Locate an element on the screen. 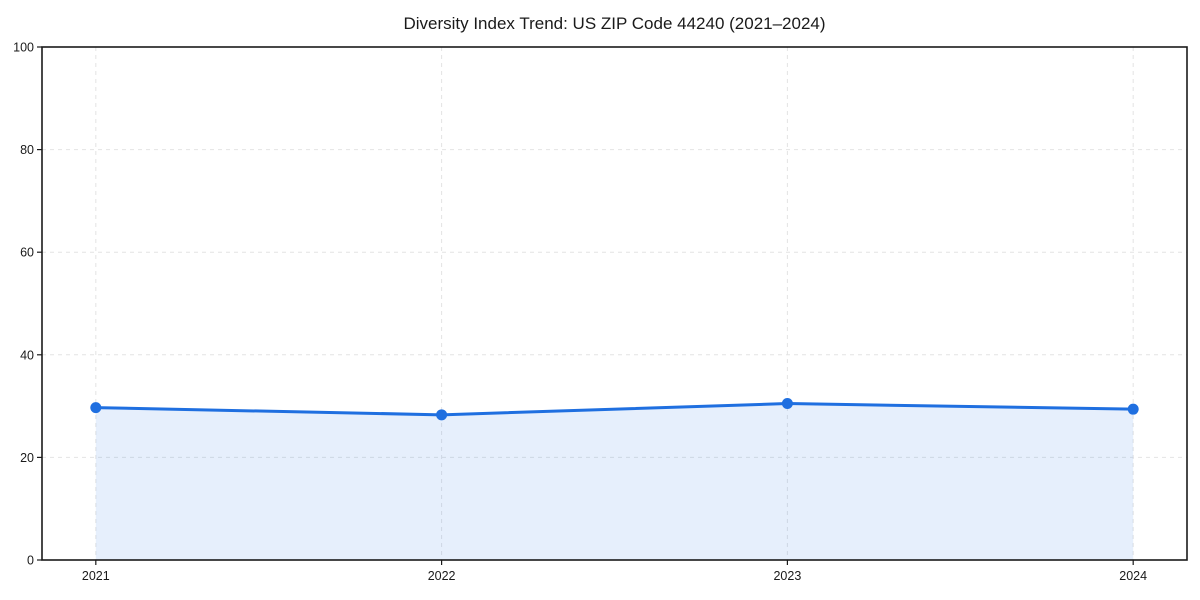 Image resolution: width=1200 pixels, height=600 pixels. data-point-2021 is located at coordinates (96, 408).